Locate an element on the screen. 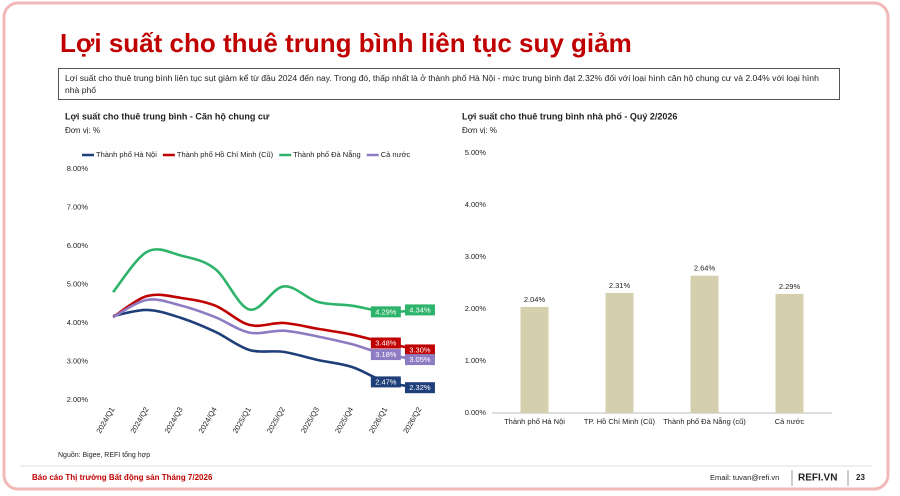  y-tick-label: 7.00% is located at coordinates (78, 206).